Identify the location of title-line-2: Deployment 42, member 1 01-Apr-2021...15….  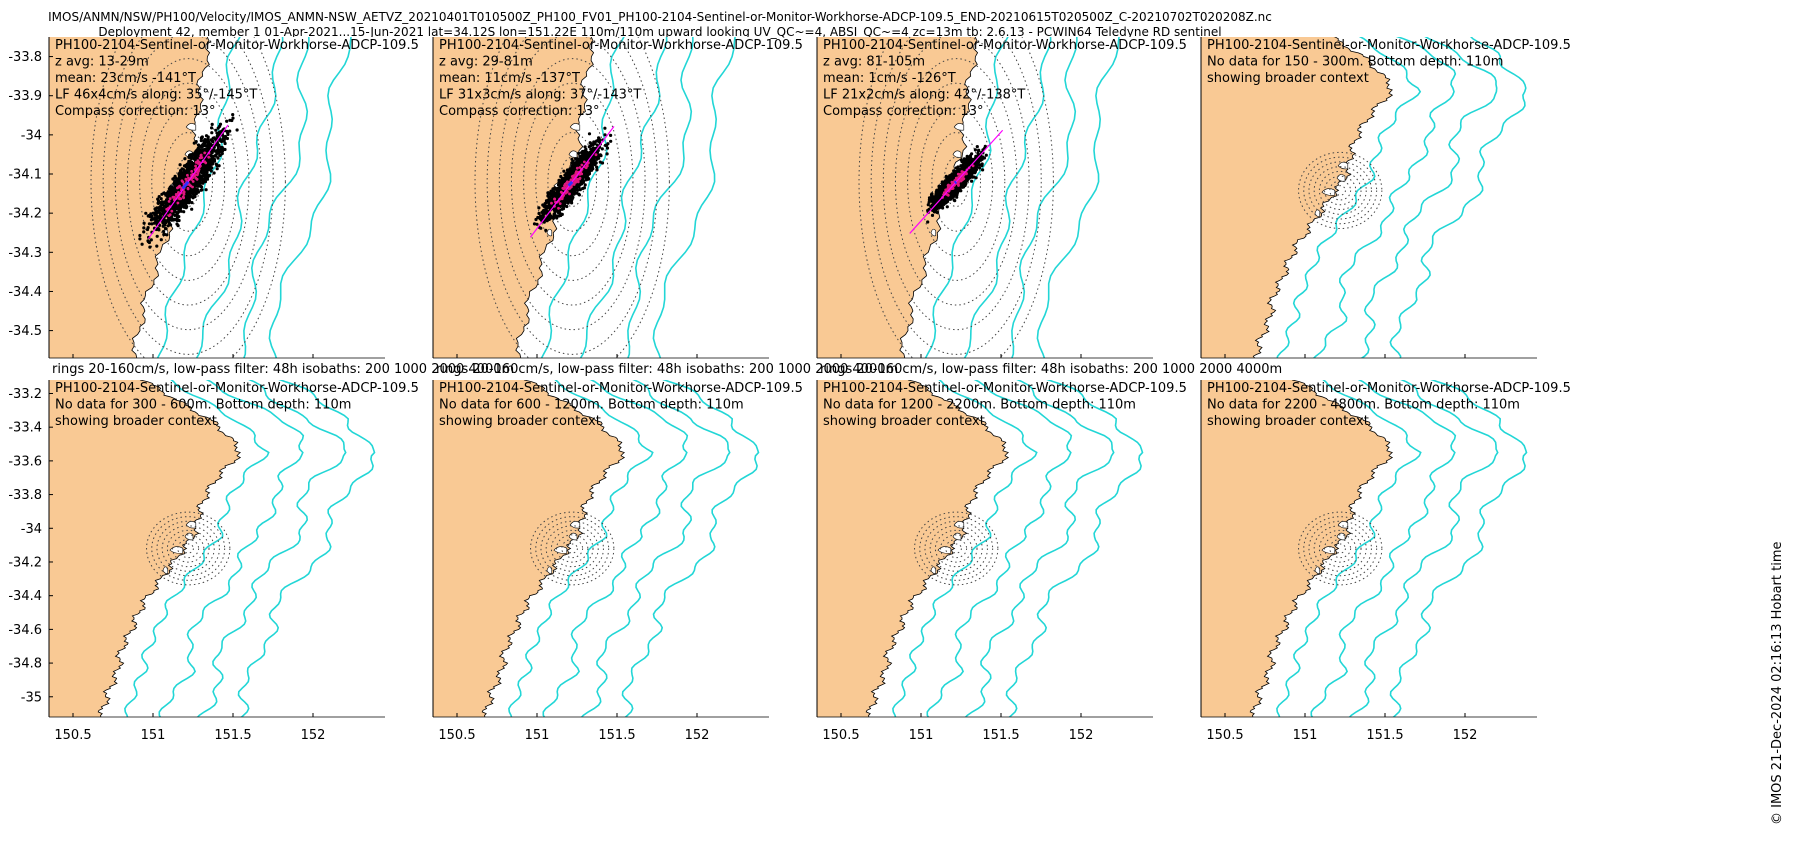
(660, 32).